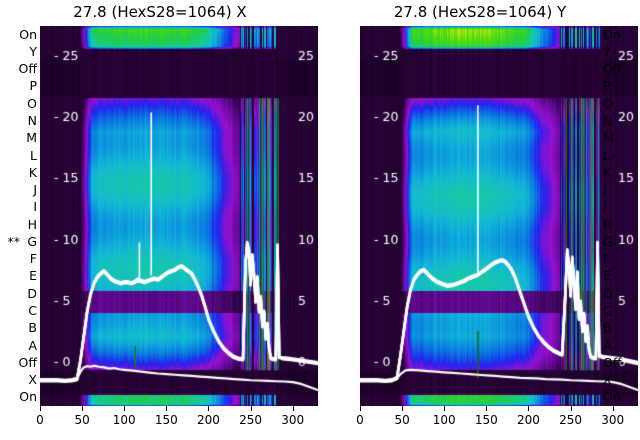 The height and width of the screenshot is (440, 640). I want to click on category-label-right-4: O, so click(608, 103).